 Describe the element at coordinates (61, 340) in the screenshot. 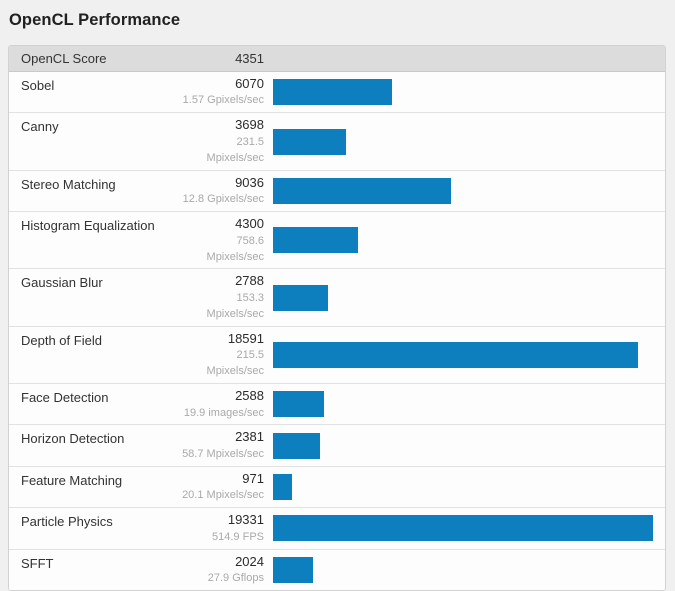

I see `benchmark-name: Depth of Field` at that location.